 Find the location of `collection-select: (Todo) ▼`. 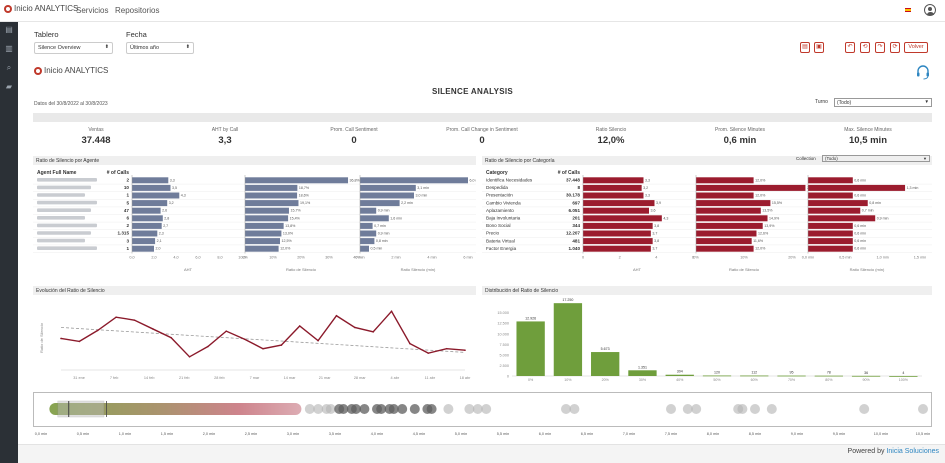

collection-select: (Todo) ▼ is located at coordinates (876, 158).